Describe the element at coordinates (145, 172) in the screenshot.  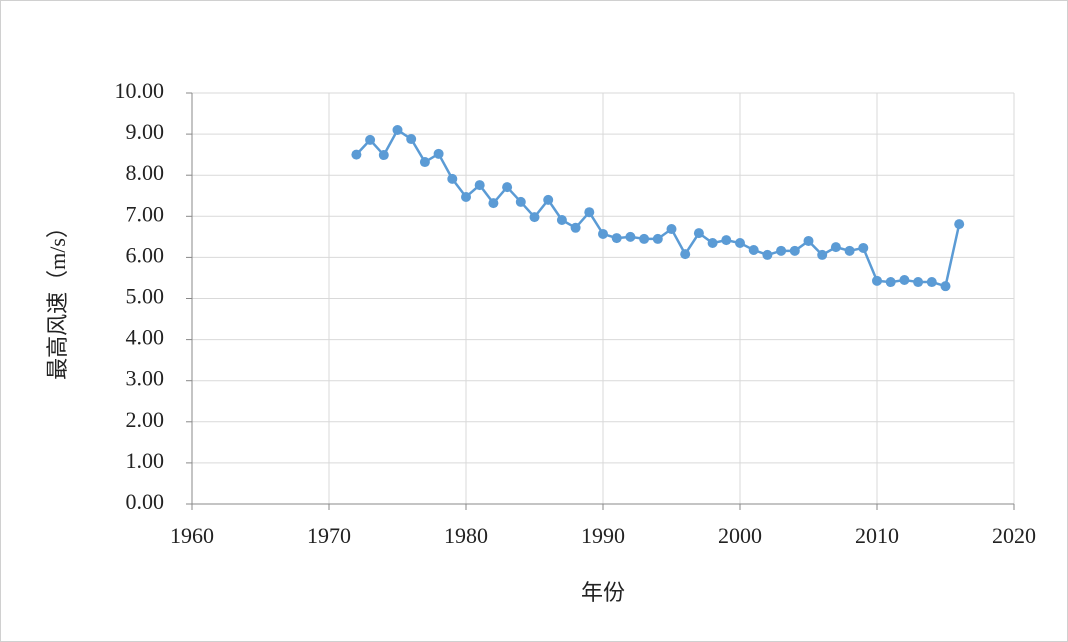
I see `y-tick-label: 8.00` at that location.